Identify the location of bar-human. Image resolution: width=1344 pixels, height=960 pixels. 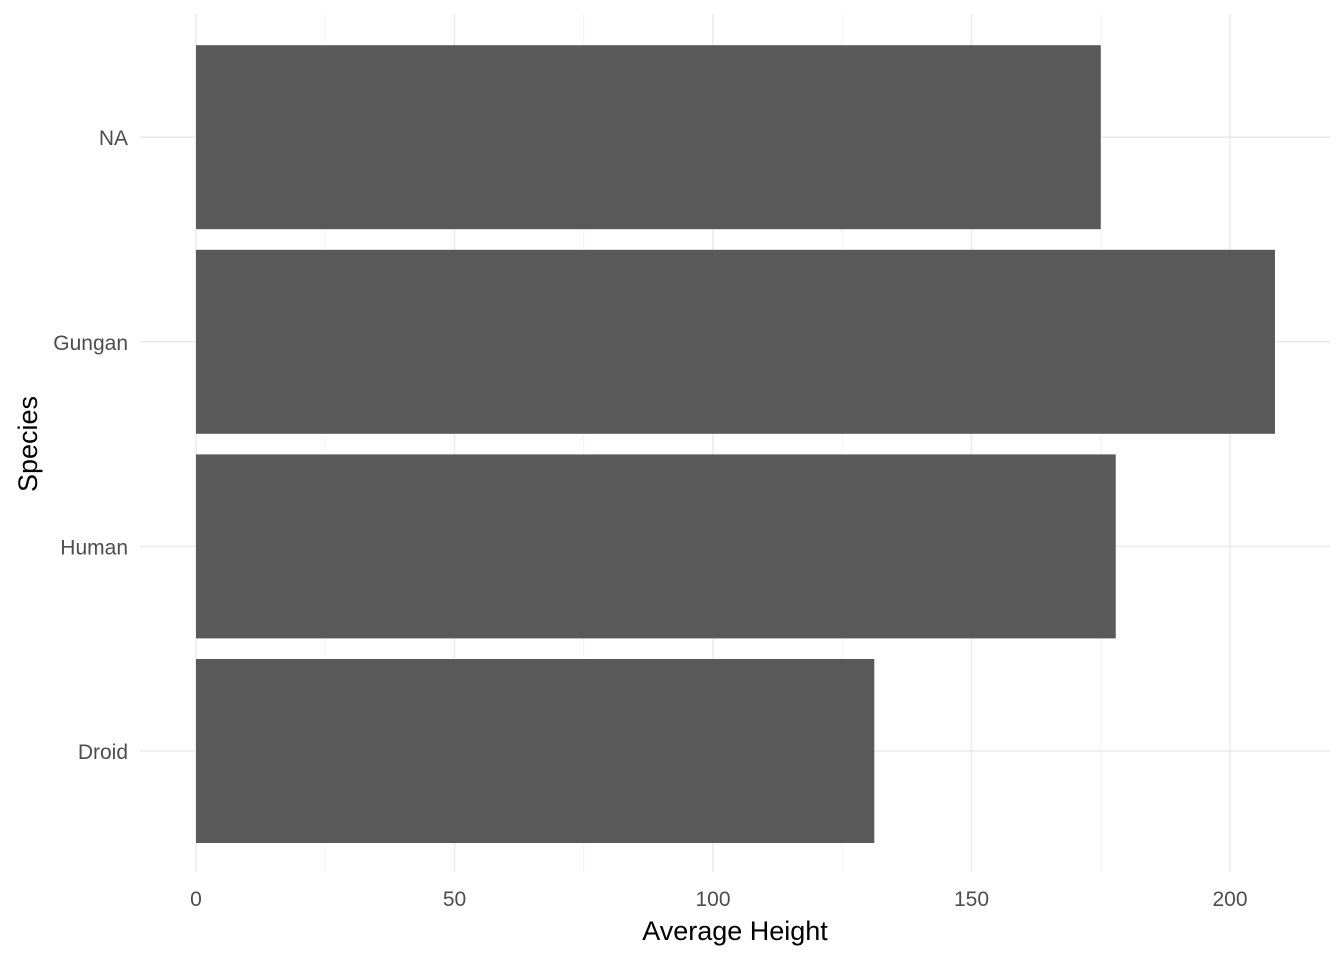
(656, 546).